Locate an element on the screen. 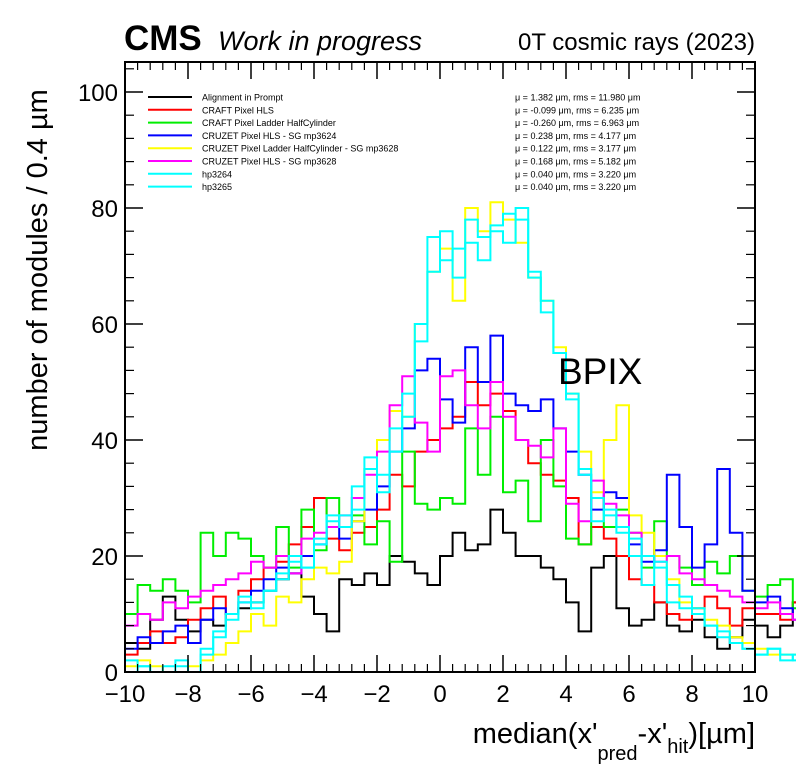 This screenshot has height=772, width=796. y-tick-label: 40 is located at coordinates (104, 441).